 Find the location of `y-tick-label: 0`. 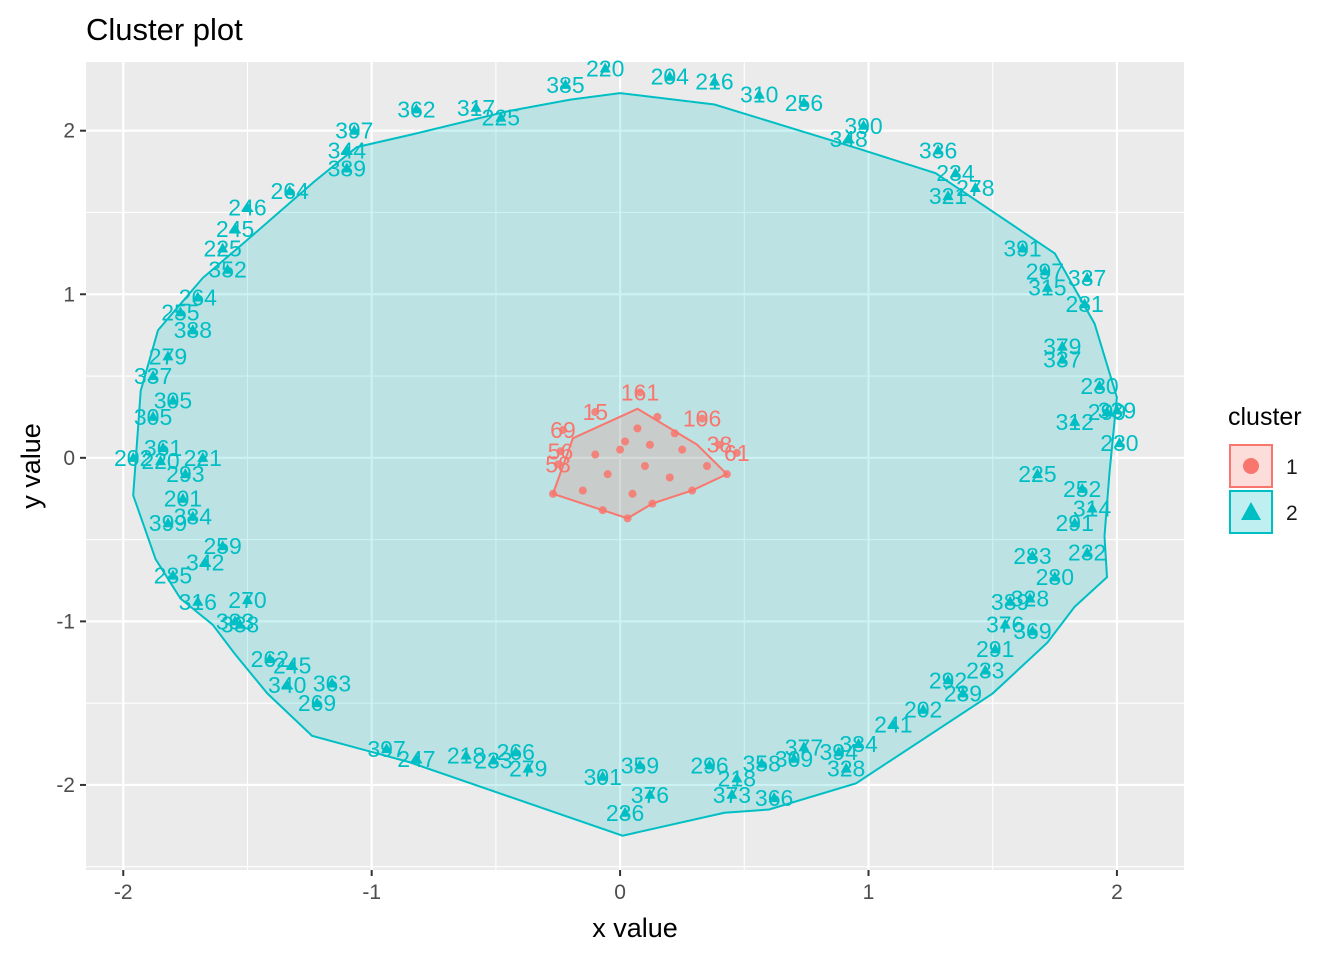

y-tick-label: 0 is located at coordinates (69, 458).